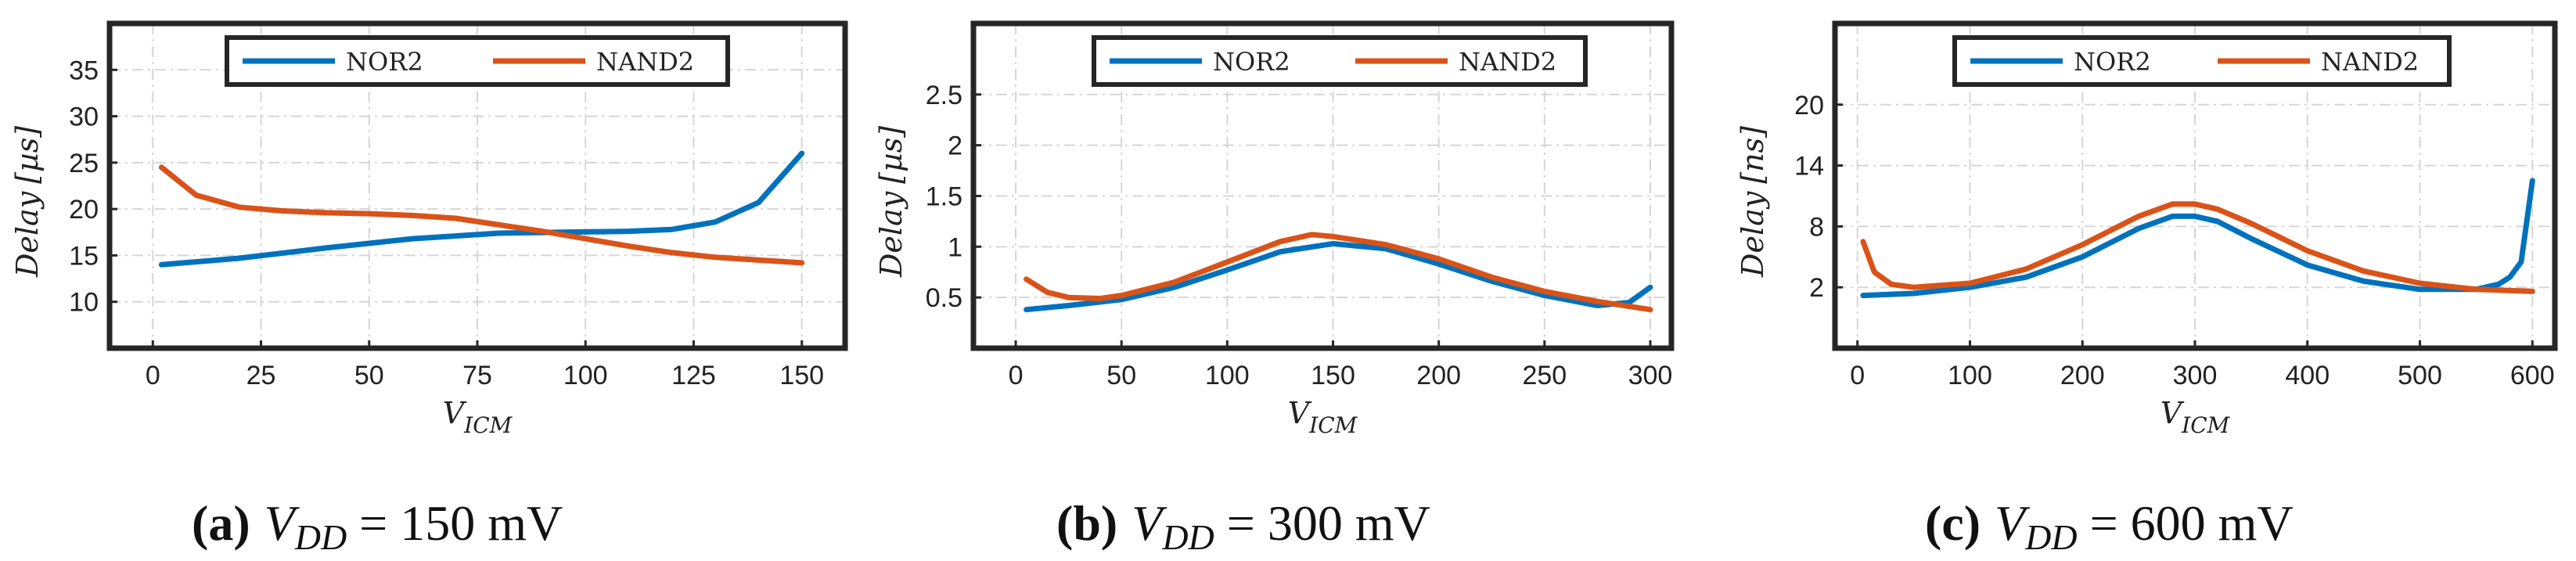  I want to click on panel-caption: (a) VDD = 150 mV, so click(378, 526).